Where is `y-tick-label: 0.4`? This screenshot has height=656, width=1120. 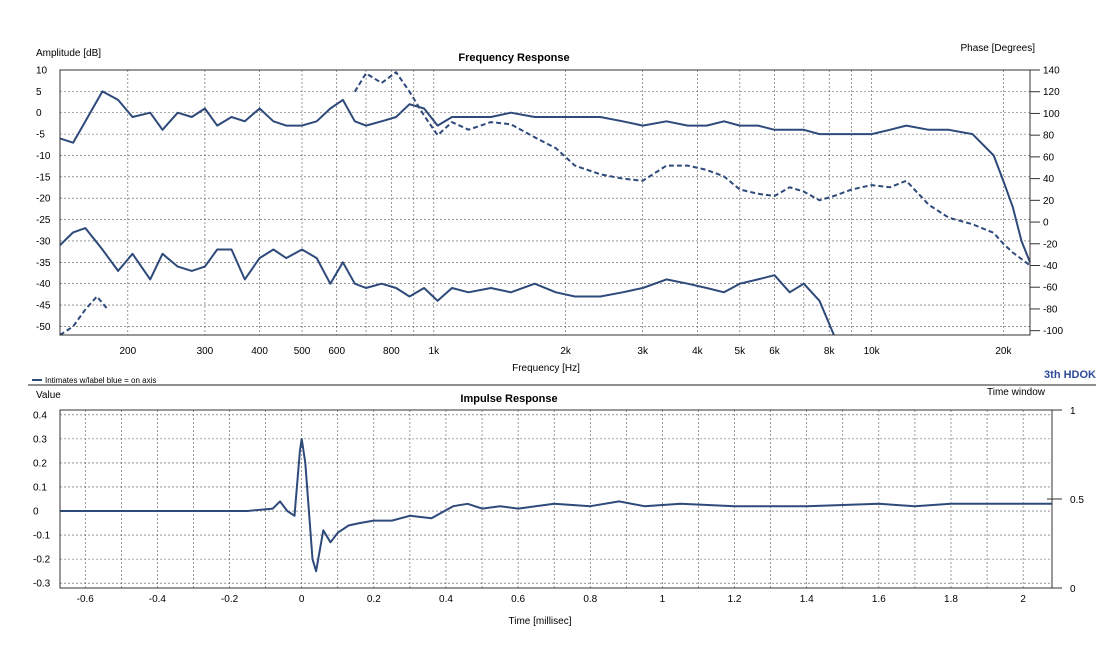 y-tick-label: 0.4 is located at coordinates (40, 415).